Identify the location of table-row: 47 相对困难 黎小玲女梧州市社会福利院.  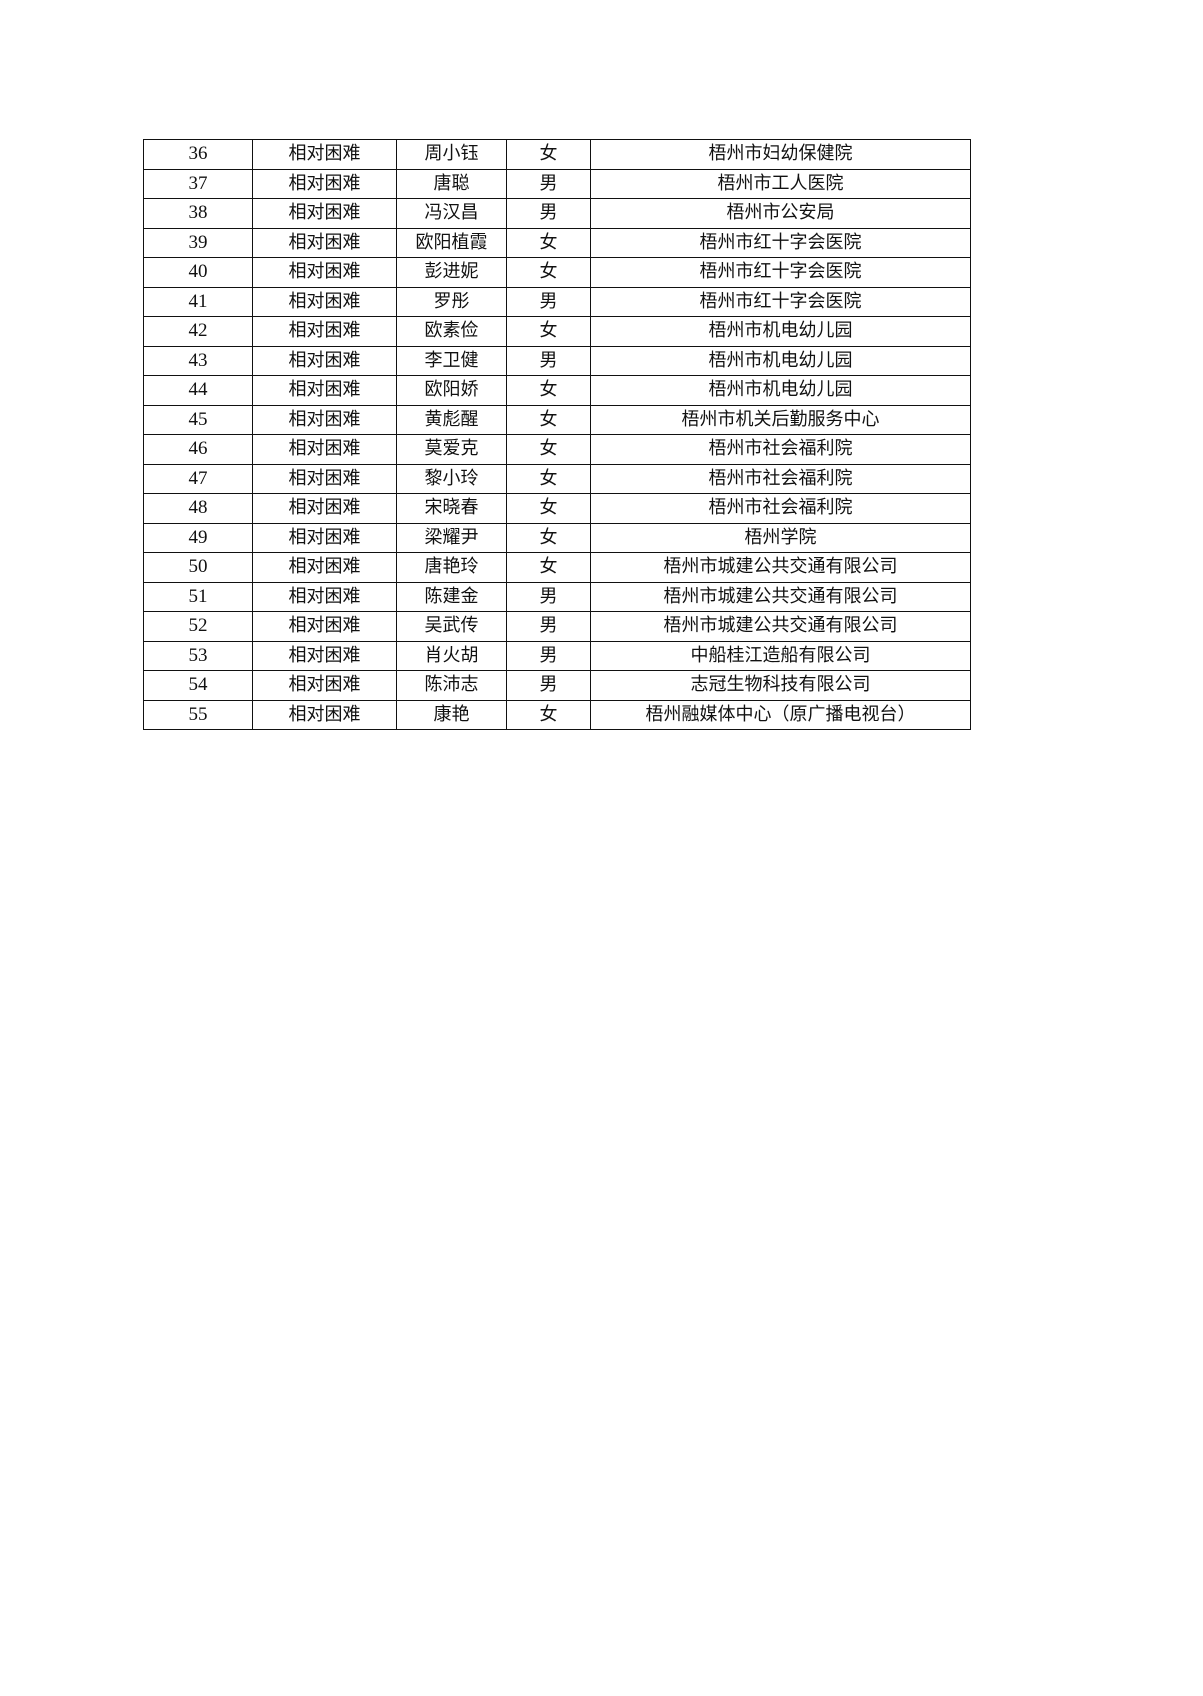
(557, 478).